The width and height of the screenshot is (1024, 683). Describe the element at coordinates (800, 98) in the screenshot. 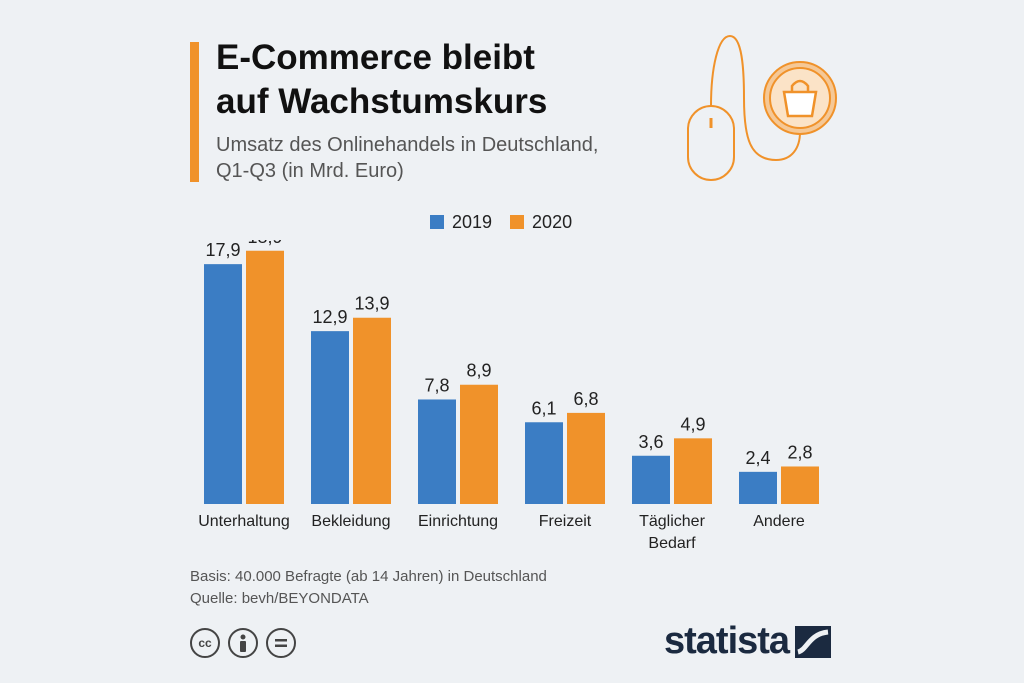

I see `shopping-bag-icon` at that location.